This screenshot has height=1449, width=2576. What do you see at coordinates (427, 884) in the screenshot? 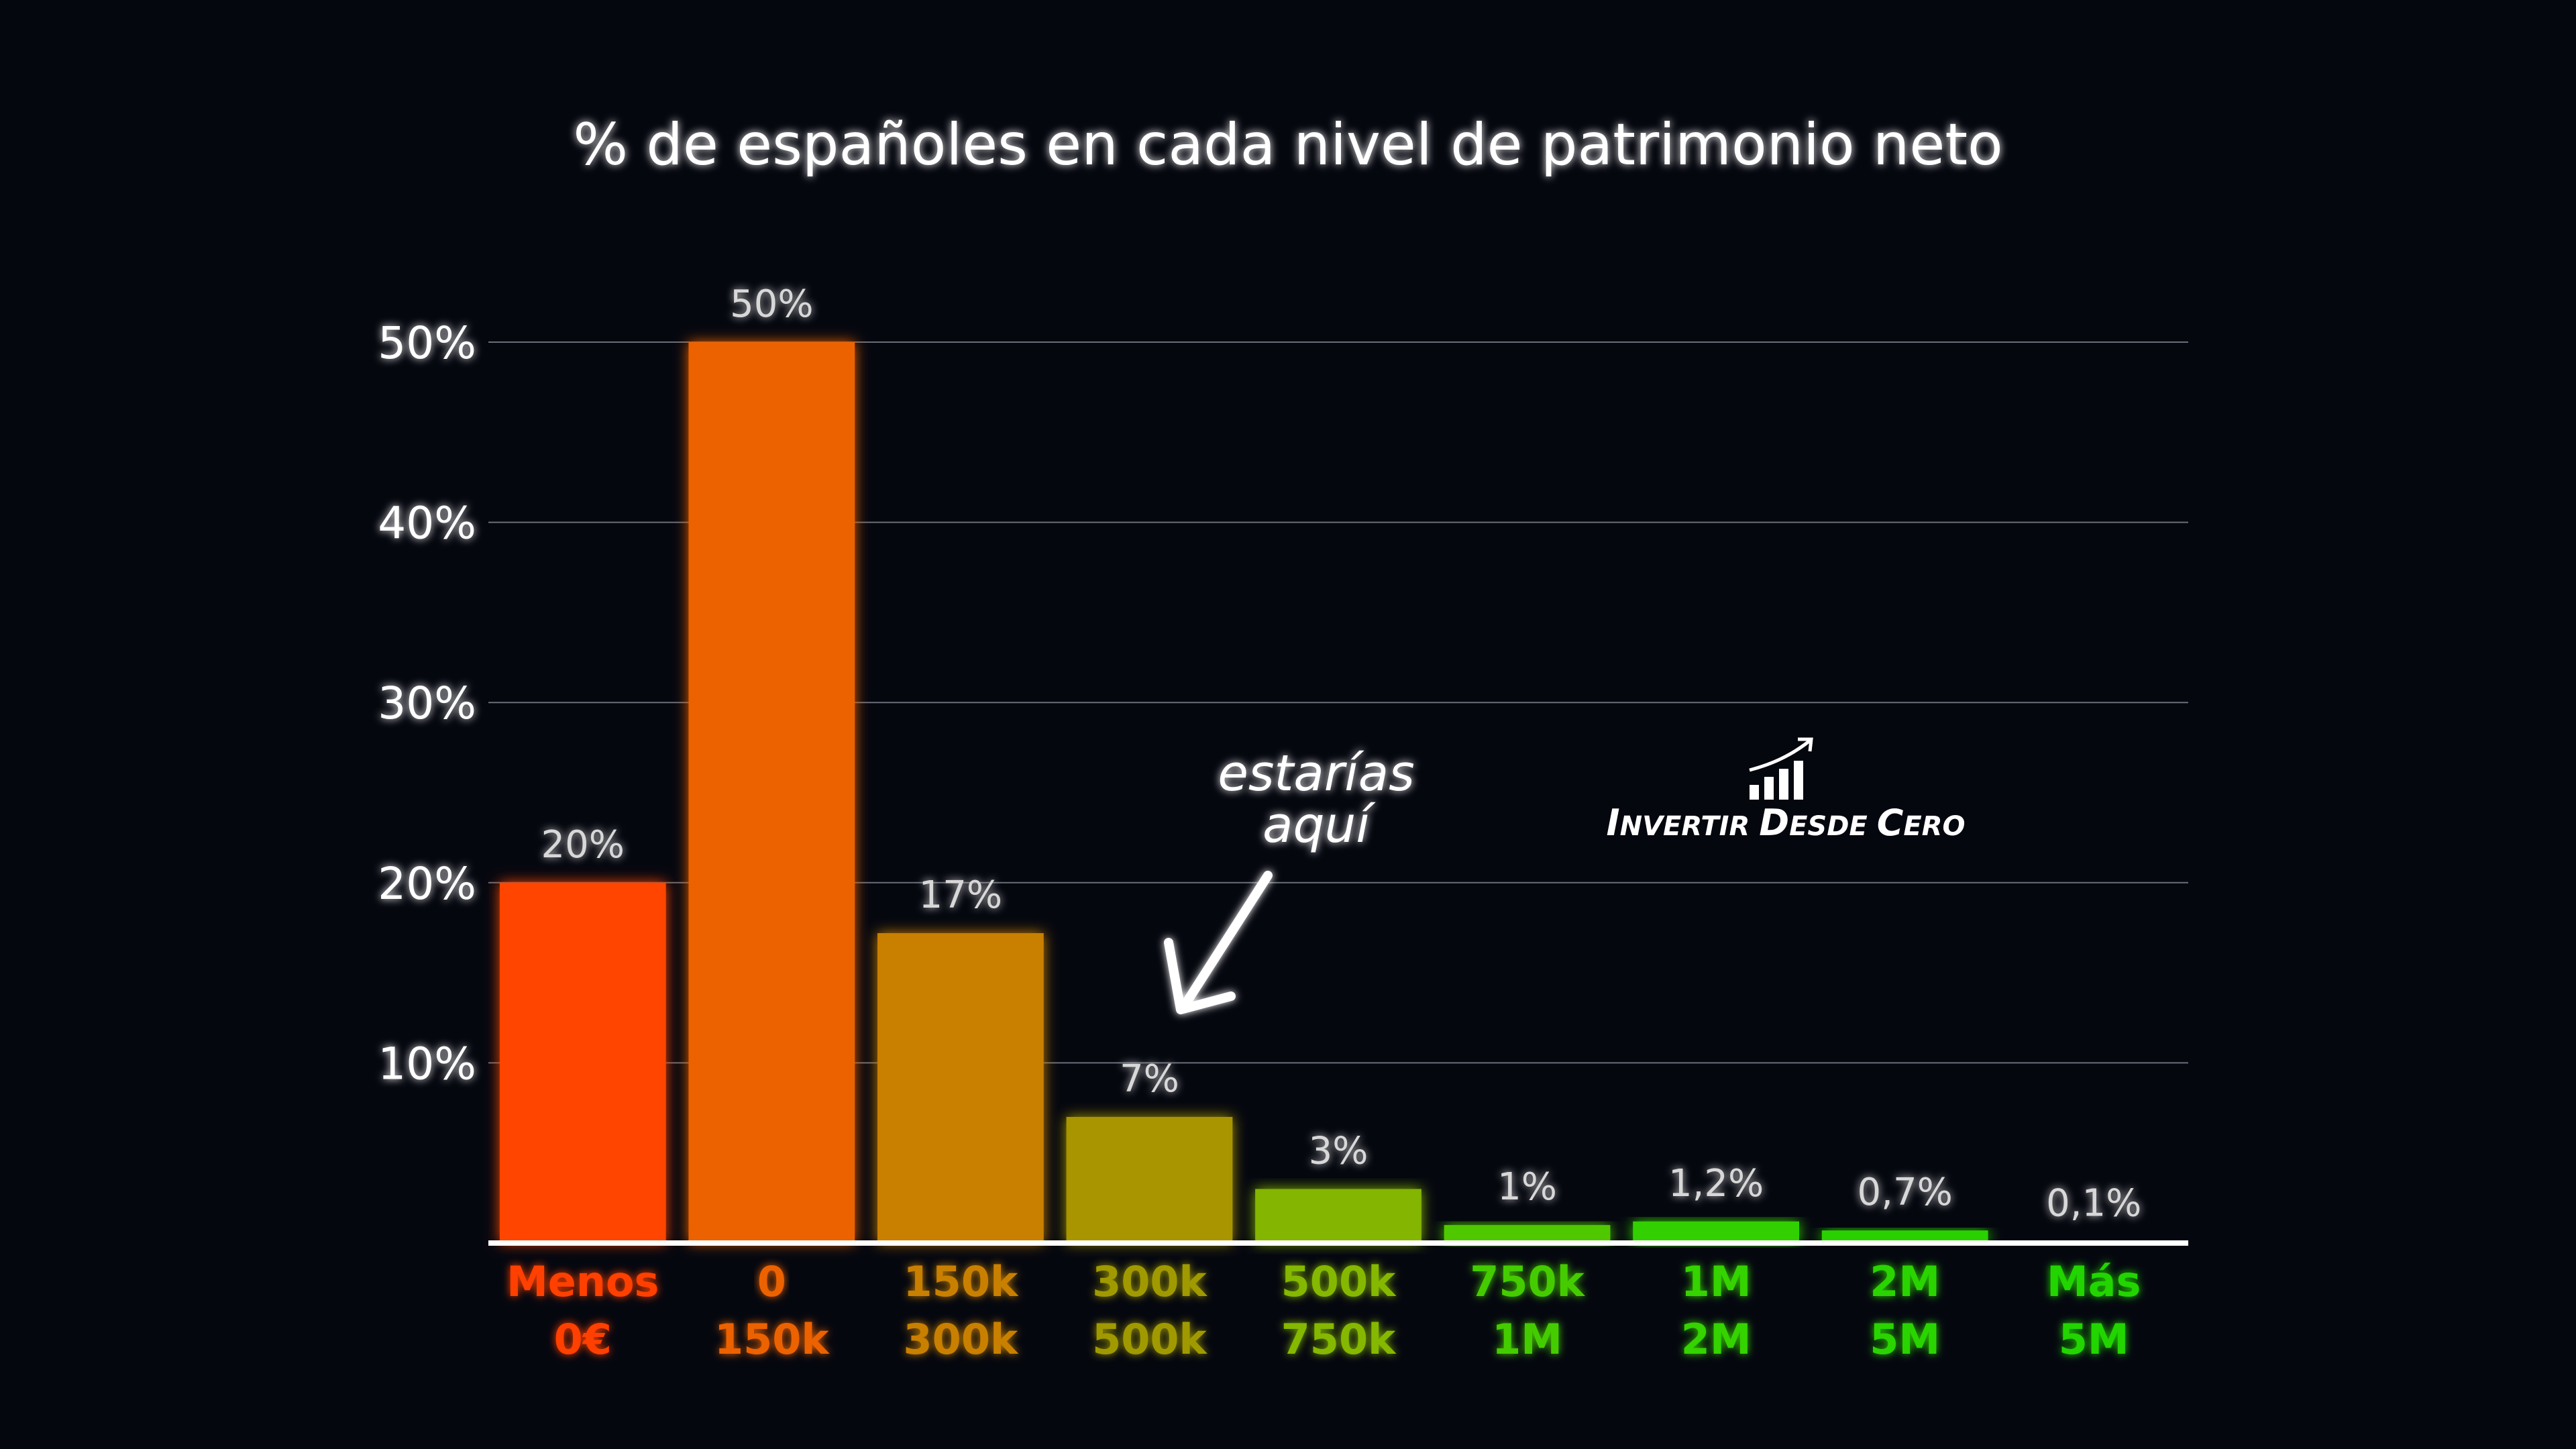
I see `y-tick-label: 20%` at bounding box center [427, 884].